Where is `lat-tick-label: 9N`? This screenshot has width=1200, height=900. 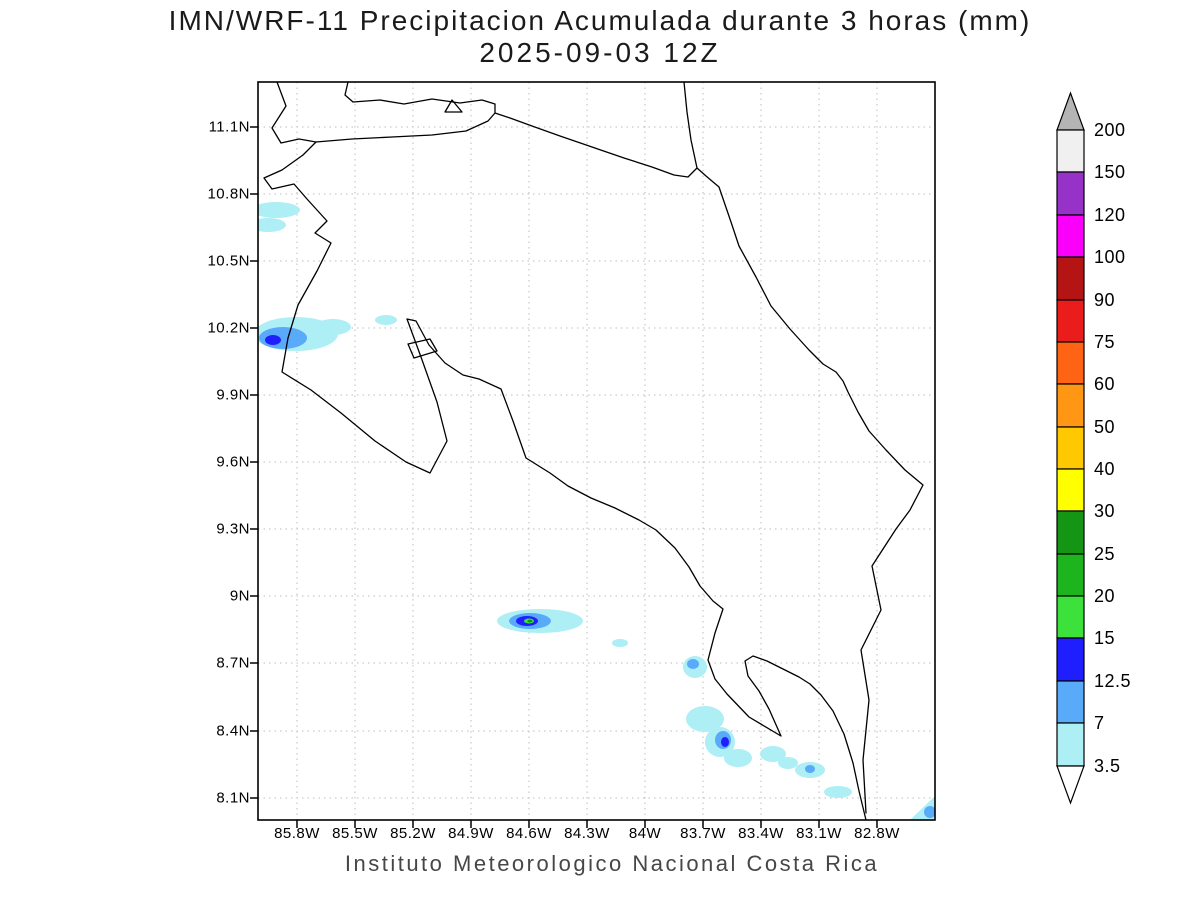 lat-tick-label: 9N is located at coordinates (239, 596).